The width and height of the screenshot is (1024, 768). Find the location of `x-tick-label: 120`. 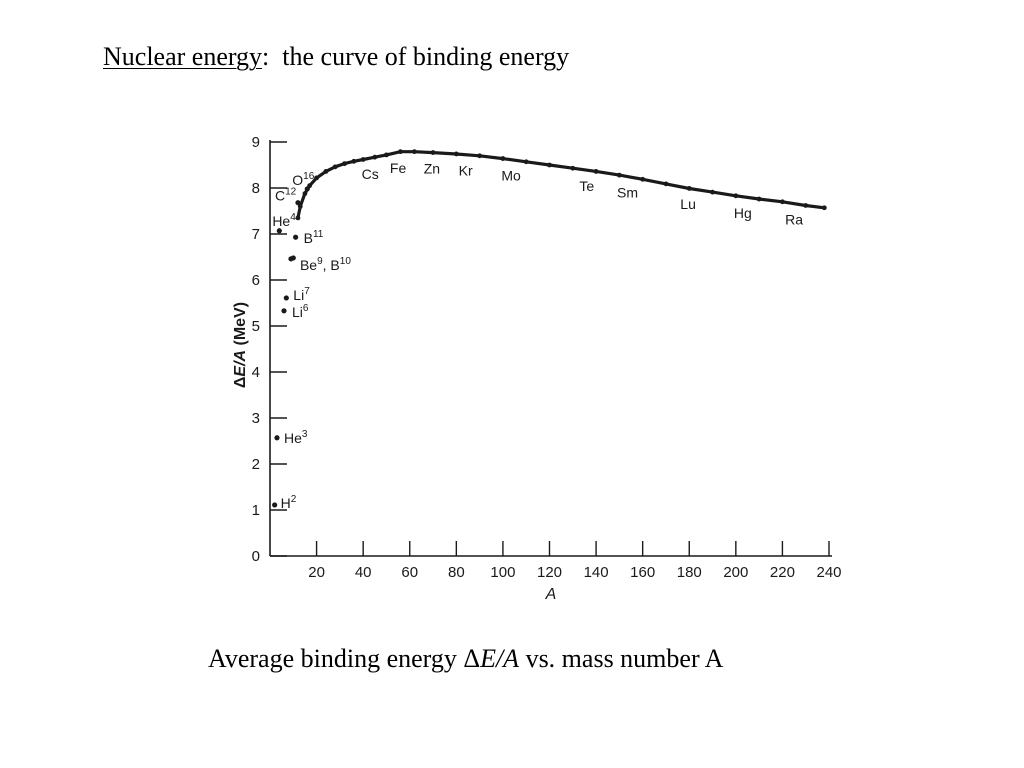

x-tick-label: 120 is located at coordinates (549, 572).